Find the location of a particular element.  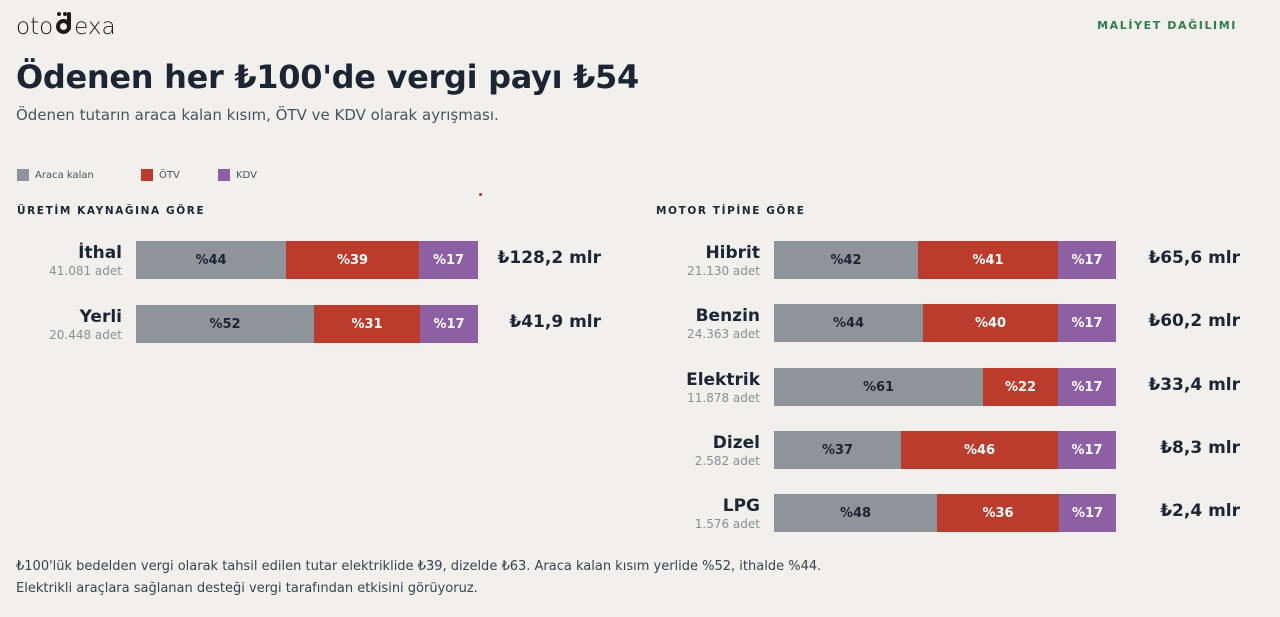

legend-swatch-araca is located at coordinates (23, 175).